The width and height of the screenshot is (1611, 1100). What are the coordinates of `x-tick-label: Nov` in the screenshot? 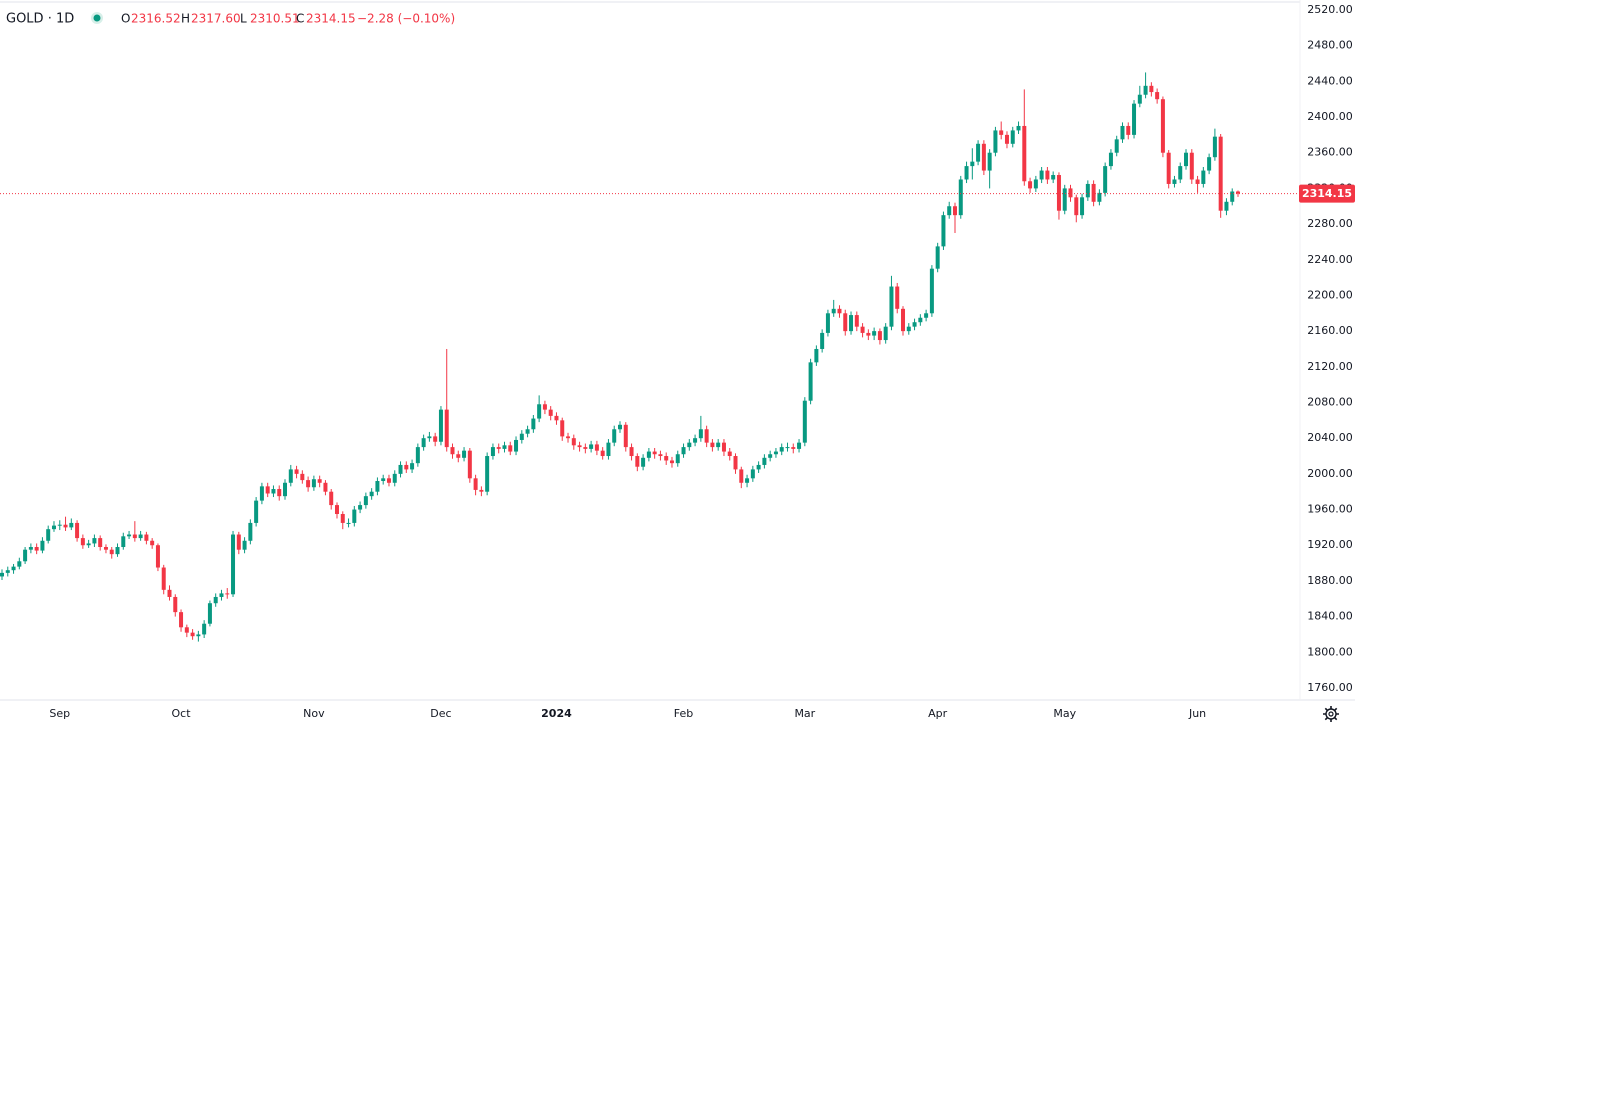 It's located at (314, 713).